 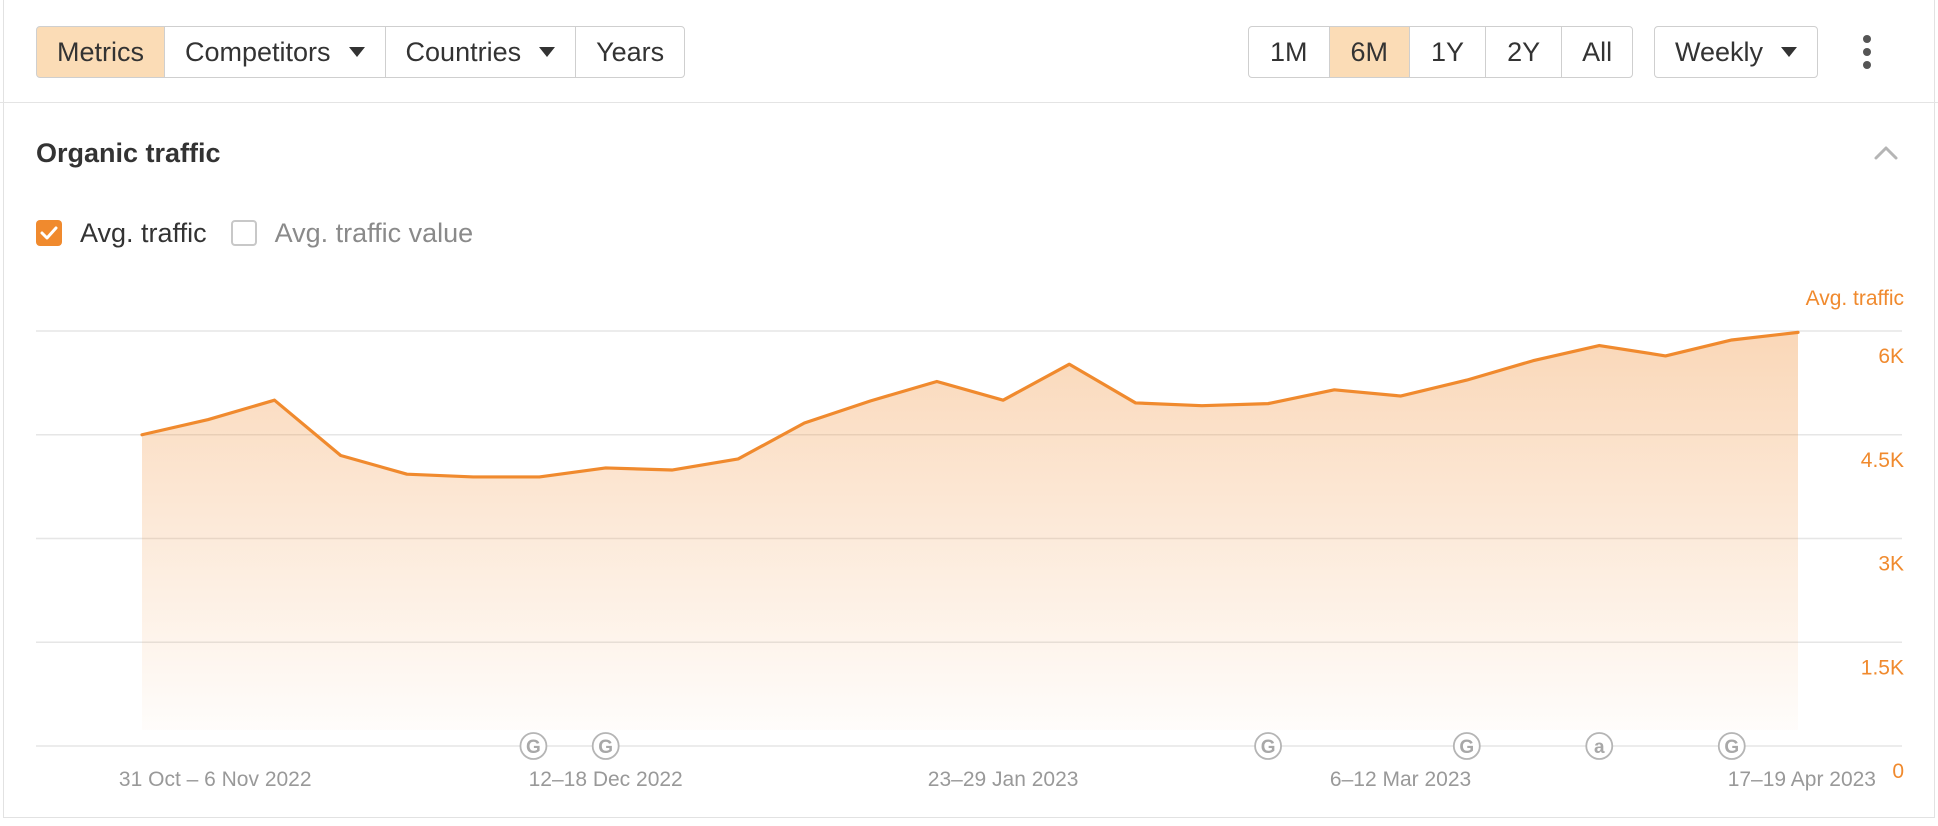 I want to click on x-tick-label: 31 Oct – 6 Nov 2022, so click(x=215, y=779).